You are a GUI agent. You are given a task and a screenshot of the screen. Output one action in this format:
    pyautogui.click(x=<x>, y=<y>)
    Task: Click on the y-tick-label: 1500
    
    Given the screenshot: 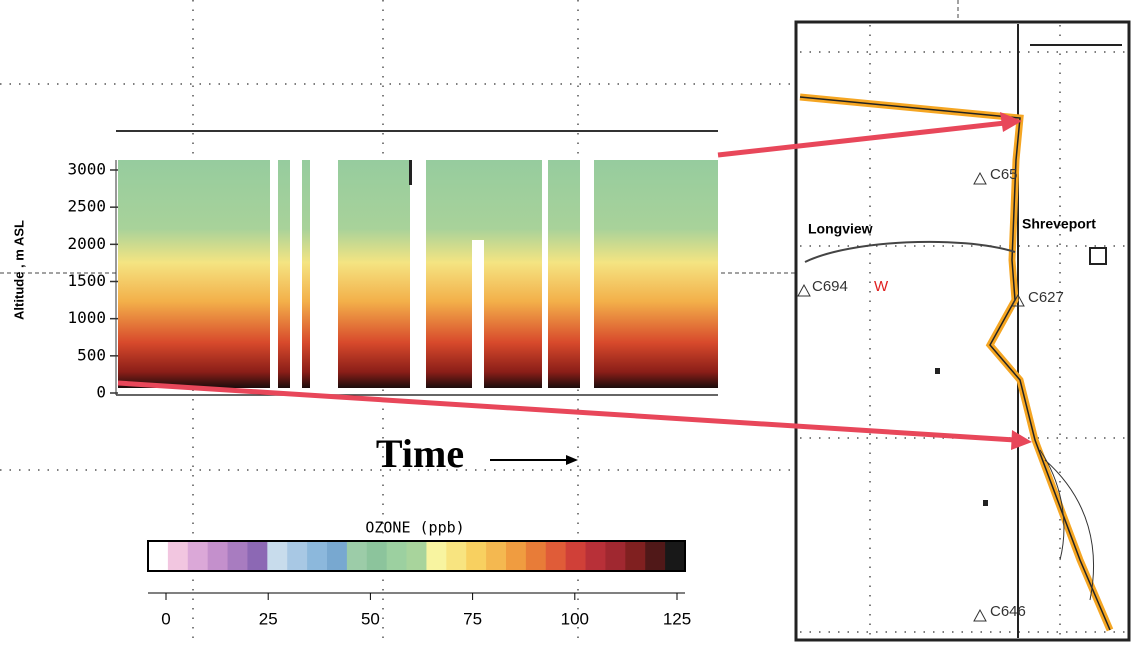 What is the action you would take?
    pyautogui.click(x=86, y=280)
    